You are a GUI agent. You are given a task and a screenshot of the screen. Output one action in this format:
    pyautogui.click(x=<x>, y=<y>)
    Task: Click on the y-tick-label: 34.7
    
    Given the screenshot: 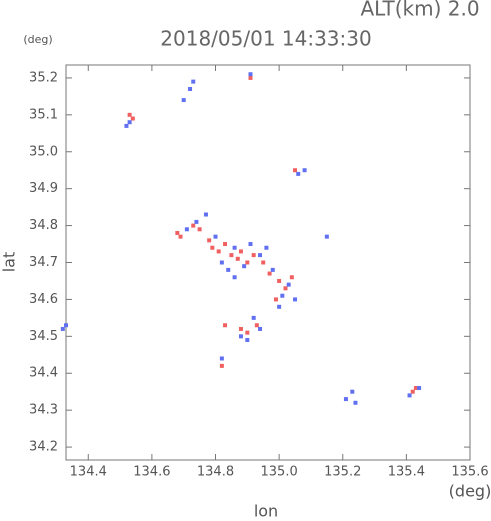 What is the action you would take?
    pyautogui.click(x=43, y=262)
    